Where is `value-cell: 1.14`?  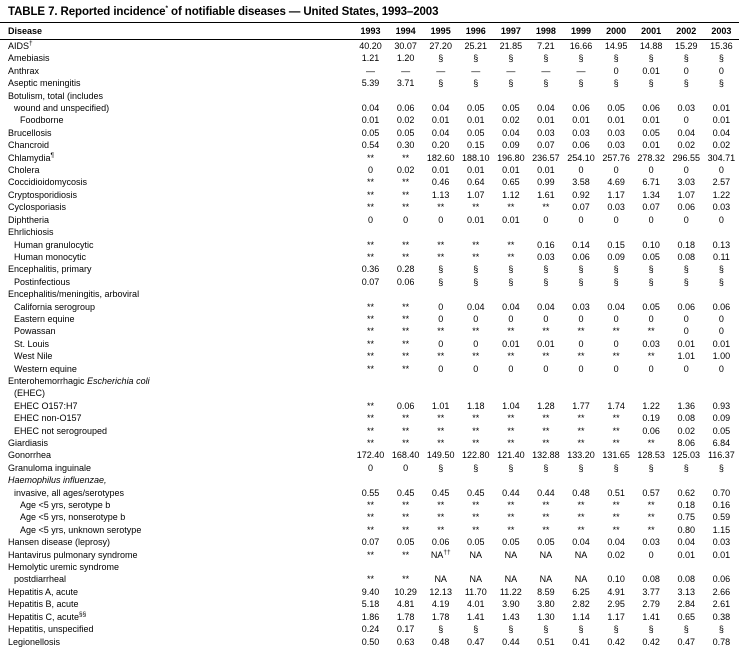 value-cell: 1.14 is located at coordinates (581, 616).